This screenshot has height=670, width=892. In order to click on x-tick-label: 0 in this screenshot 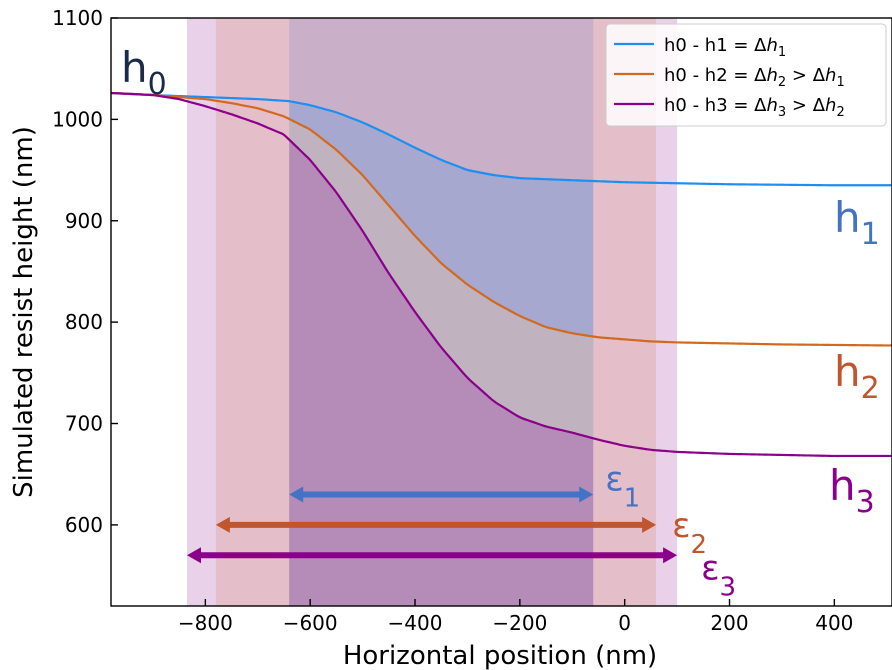, I will do `click(624, 623)`.